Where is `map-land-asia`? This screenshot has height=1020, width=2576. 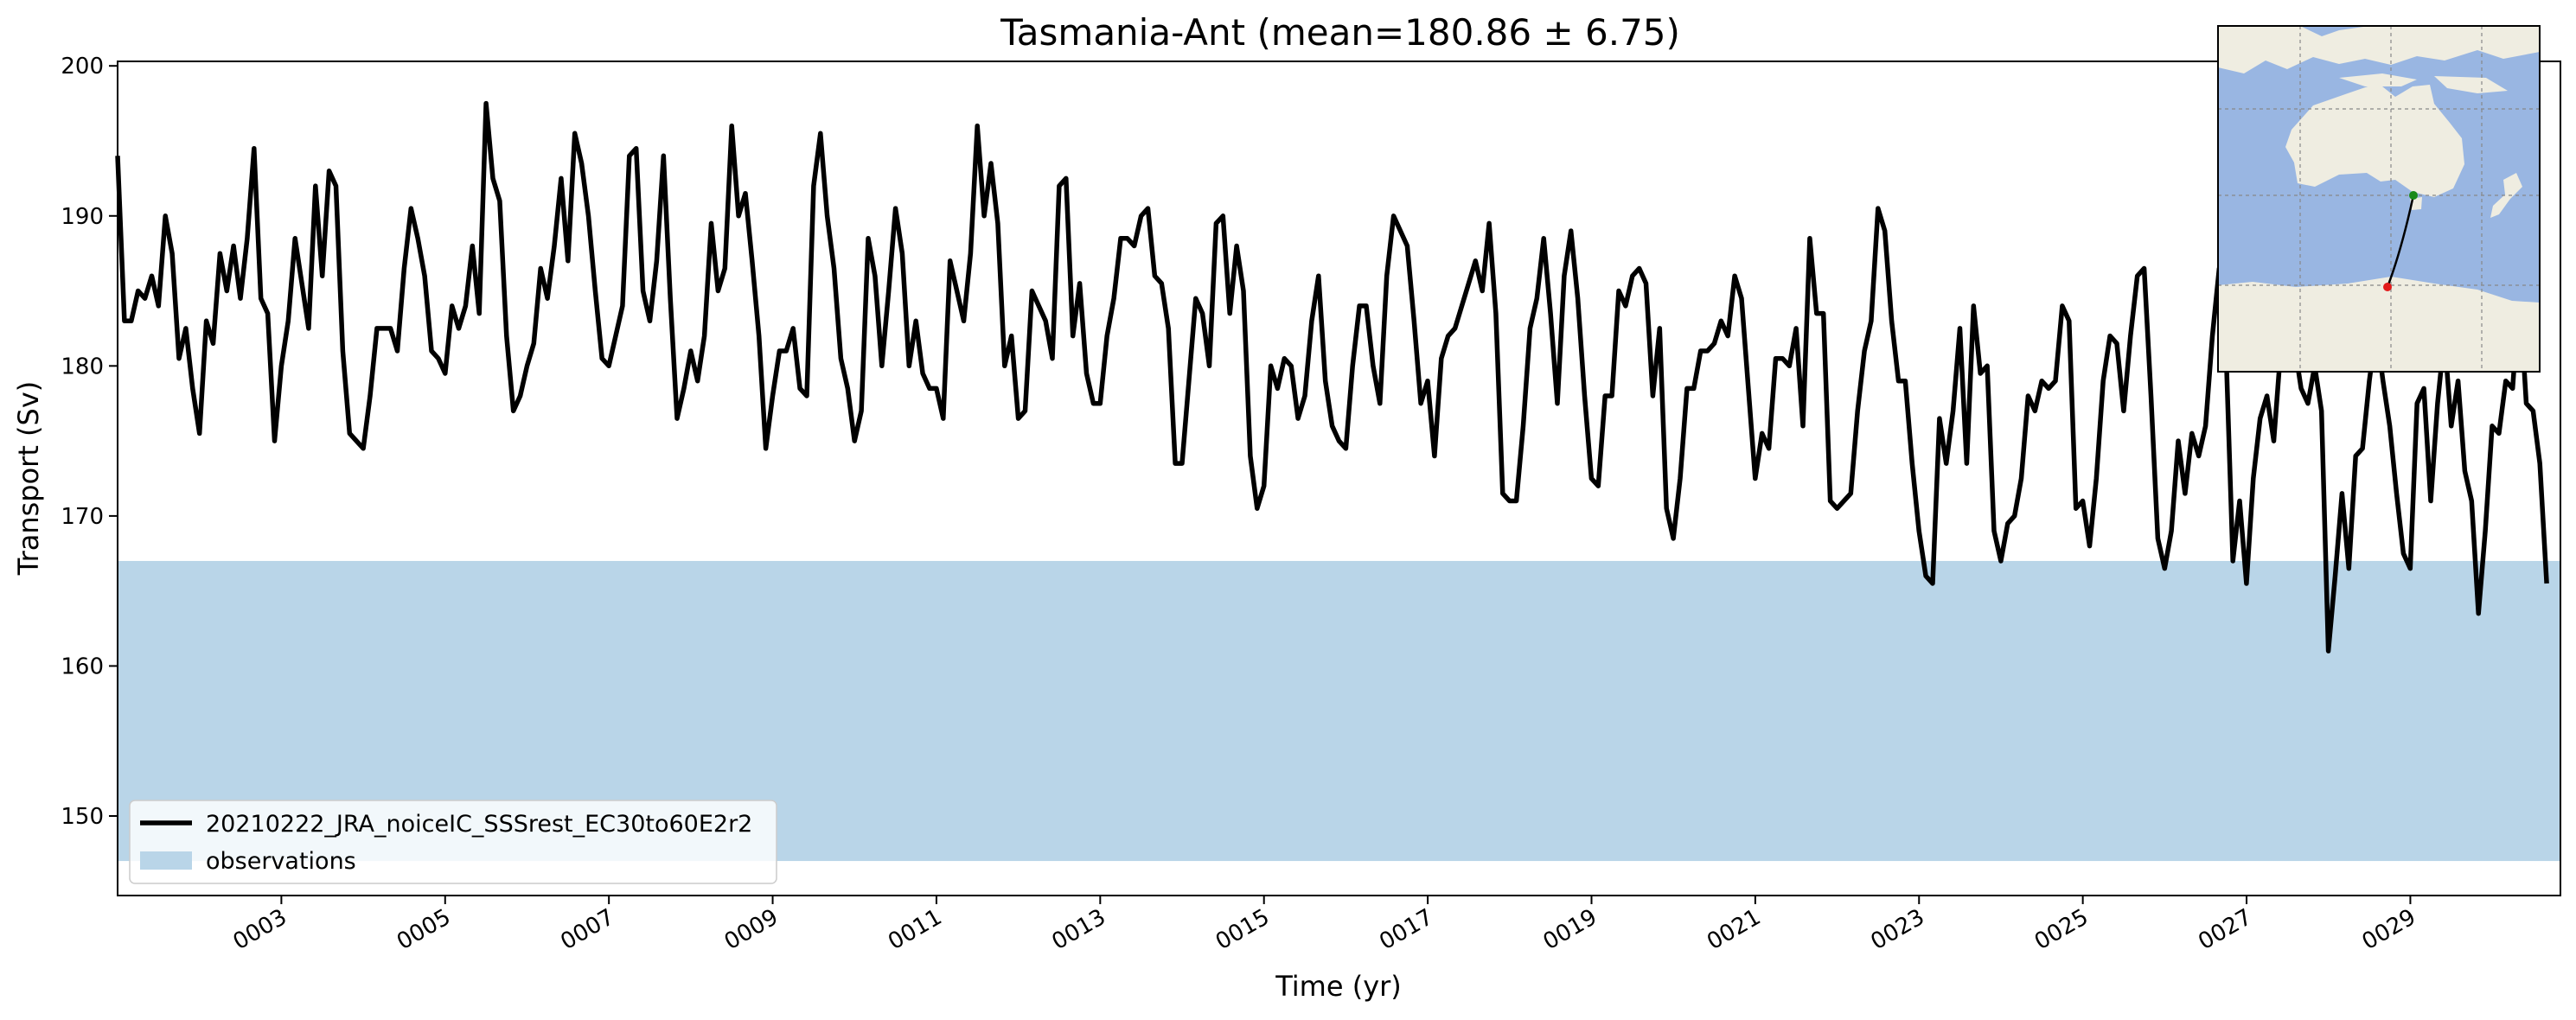
map-land-asia is located at coordinates (2379, 50).